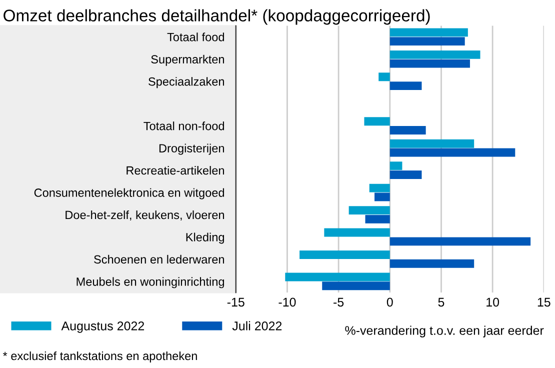  I want to click on legend-label: Augustus 2022, so click(102, 327).